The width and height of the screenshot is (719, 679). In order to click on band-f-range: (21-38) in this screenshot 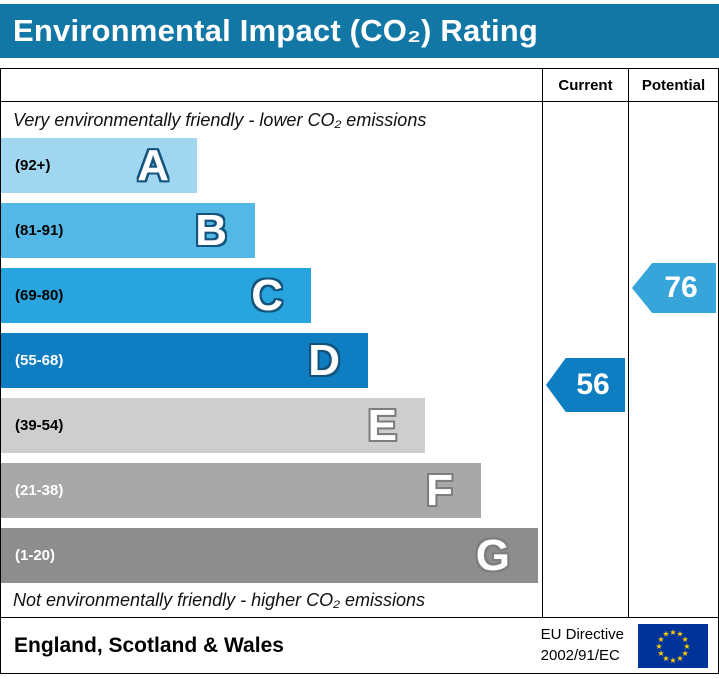, I will do `click(39, 490)`.